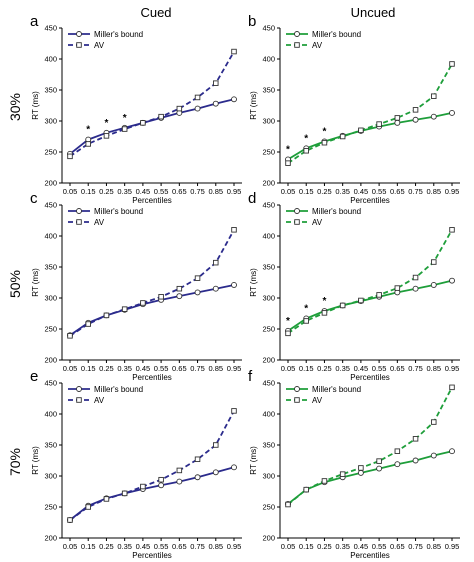 This screenshot has width=474, height=562. What do you see at coordinates (34, 376) in the screenshot?
I see `panel-letter: e` at bounding box center [34, 376].